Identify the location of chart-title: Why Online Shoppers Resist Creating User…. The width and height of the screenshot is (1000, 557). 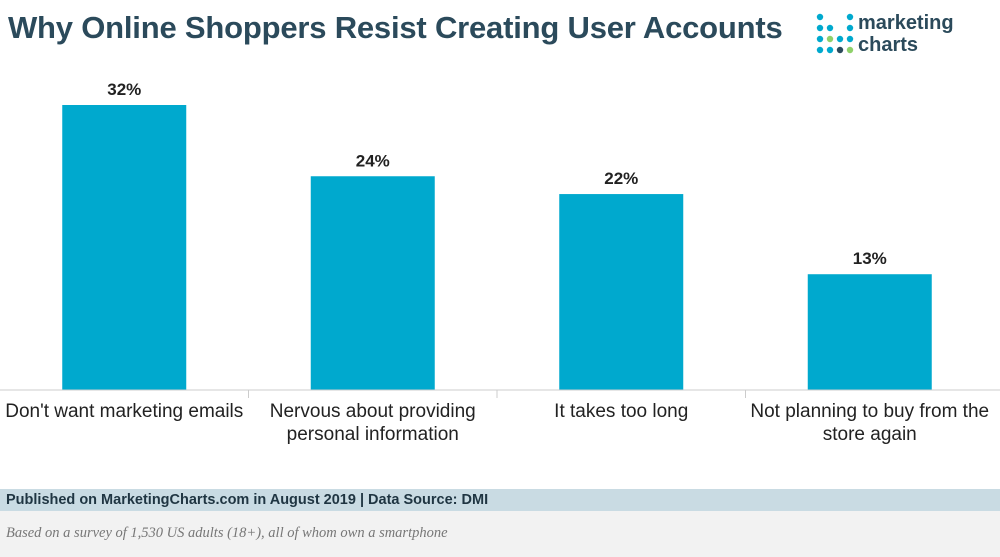
(395, 27).